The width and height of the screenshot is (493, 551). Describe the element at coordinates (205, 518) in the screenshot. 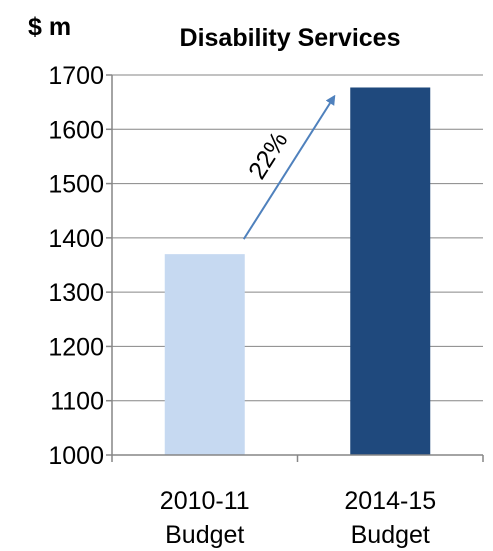

I see `x-tick-label: 2010-11 Budget` at that location.